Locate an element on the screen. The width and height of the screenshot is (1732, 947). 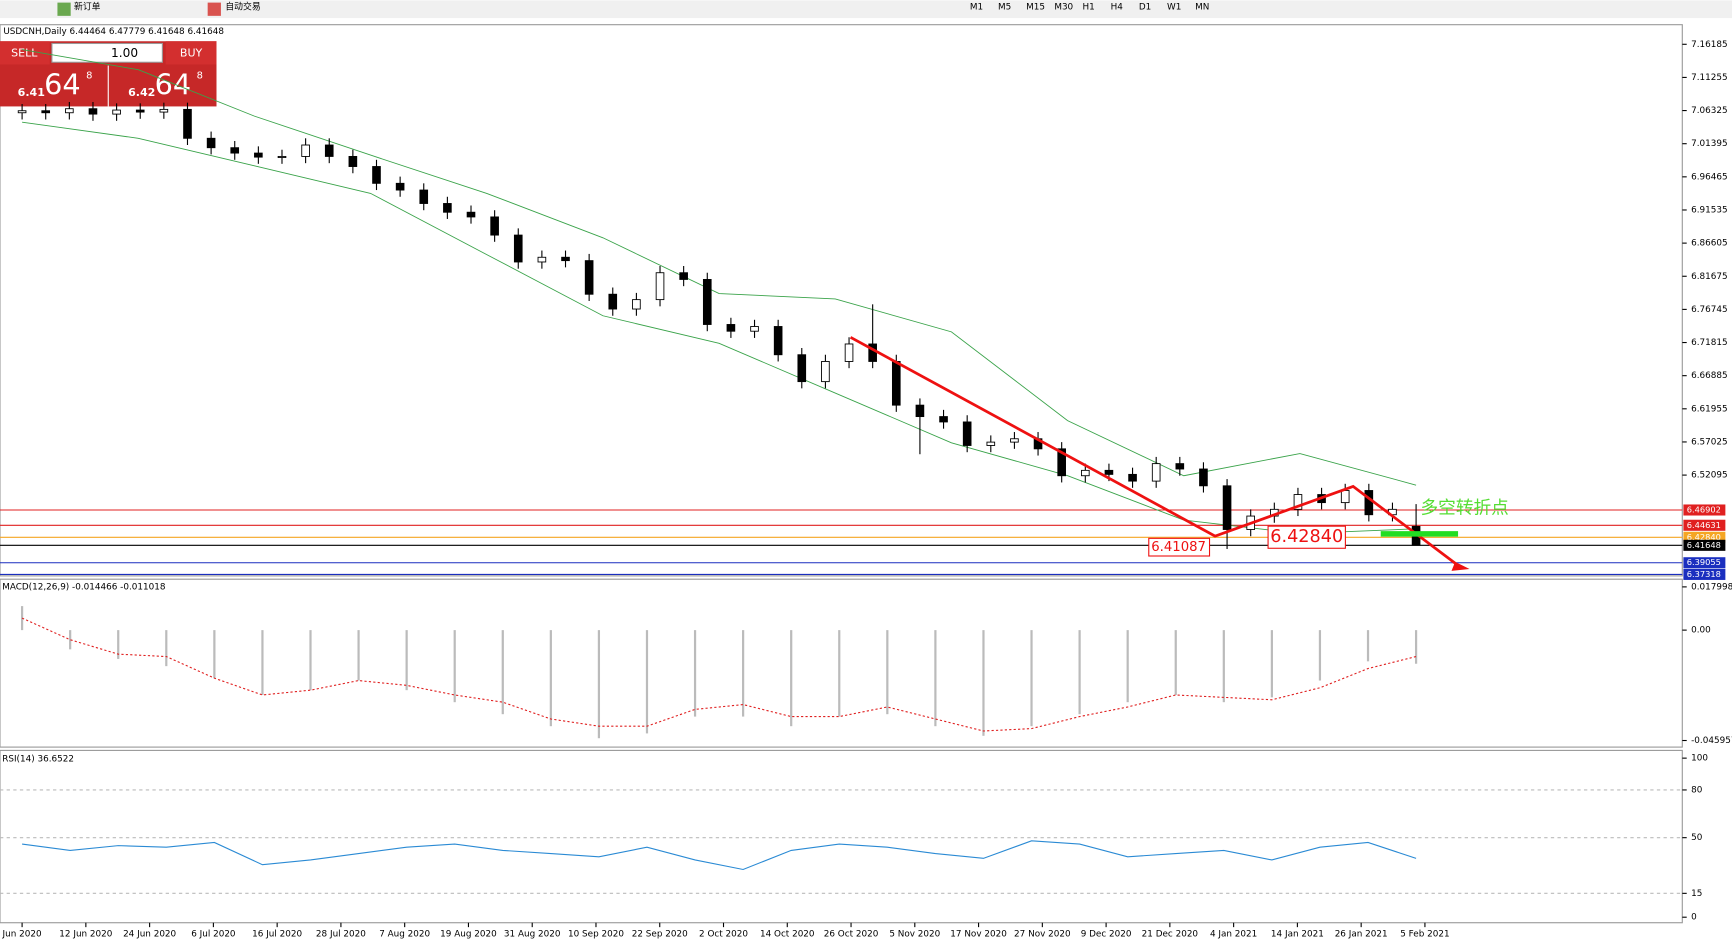
x-tick-label: 7 Aug 2020 is located at coordinates (404, 934).